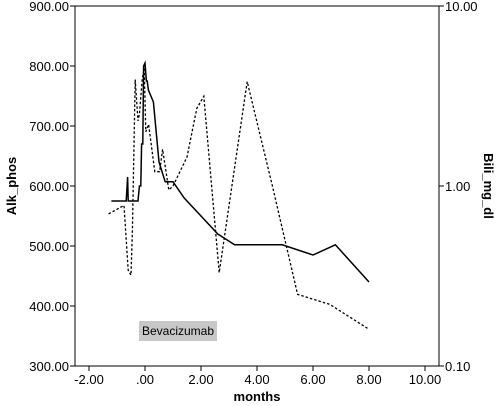  I want to click on annotation-label: Bevacizumab, so click(178, 331).